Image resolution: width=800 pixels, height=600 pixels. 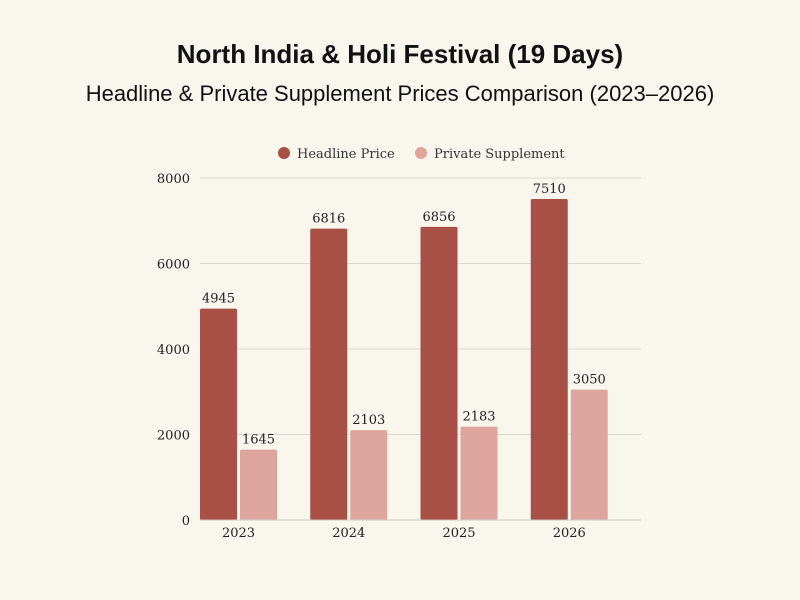 I want to click on bar-headline-price-2023, so click(x=218, y=414).